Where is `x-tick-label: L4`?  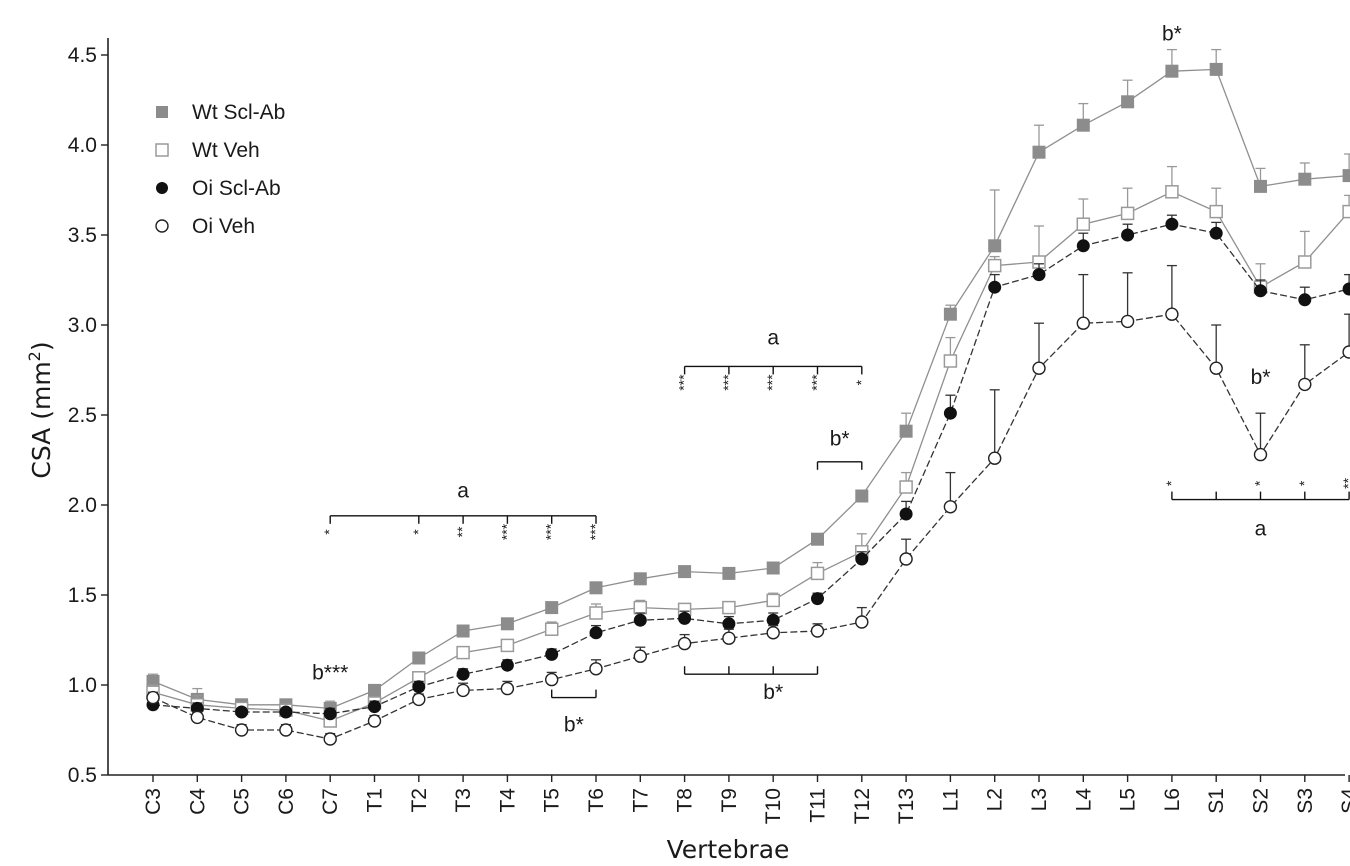 x-tick-label: L4 is located at coordinates (1083, 800).